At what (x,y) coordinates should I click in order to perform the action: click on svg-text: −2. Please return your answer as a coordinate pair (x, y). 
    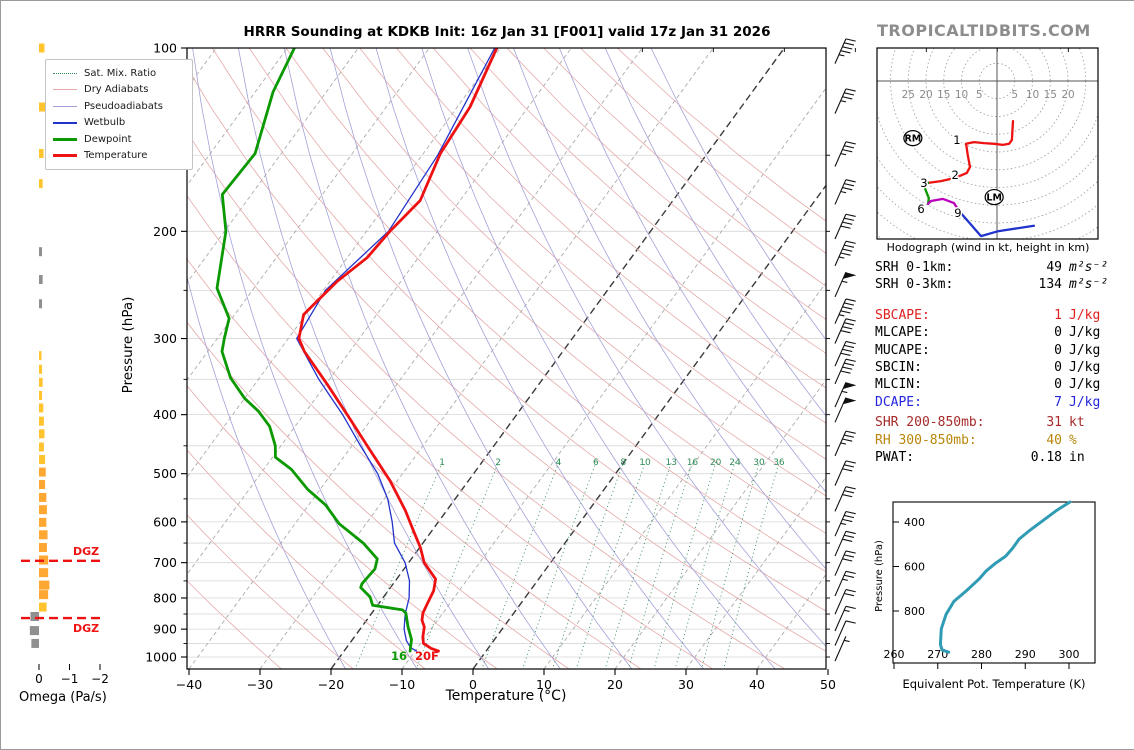
    Looking at the image, I should click on (100, 679).